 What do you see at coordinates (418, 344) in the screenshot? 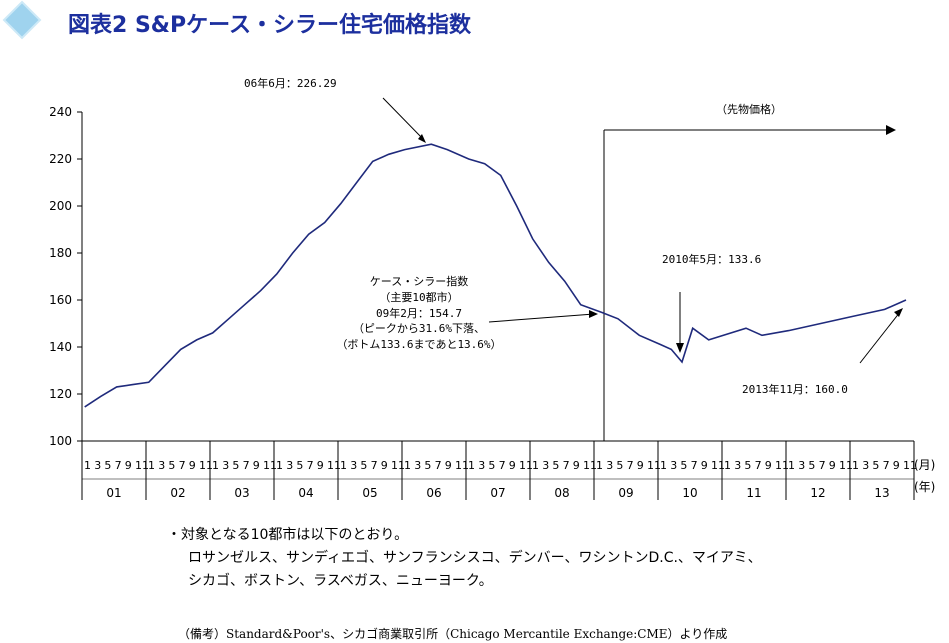
I see `annotation-index-line: （ボトム133.6まであと13.6%）` at bounding box center [418, 344].